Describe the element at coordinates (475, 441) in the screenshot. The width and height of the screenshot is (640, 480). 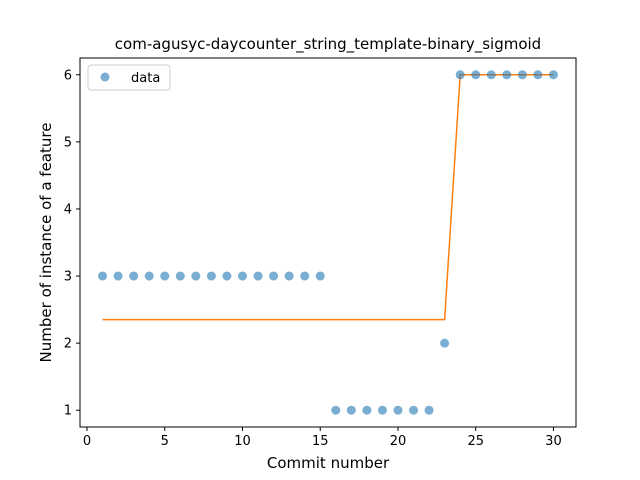
I see `x-tick-label: 25` at that location.